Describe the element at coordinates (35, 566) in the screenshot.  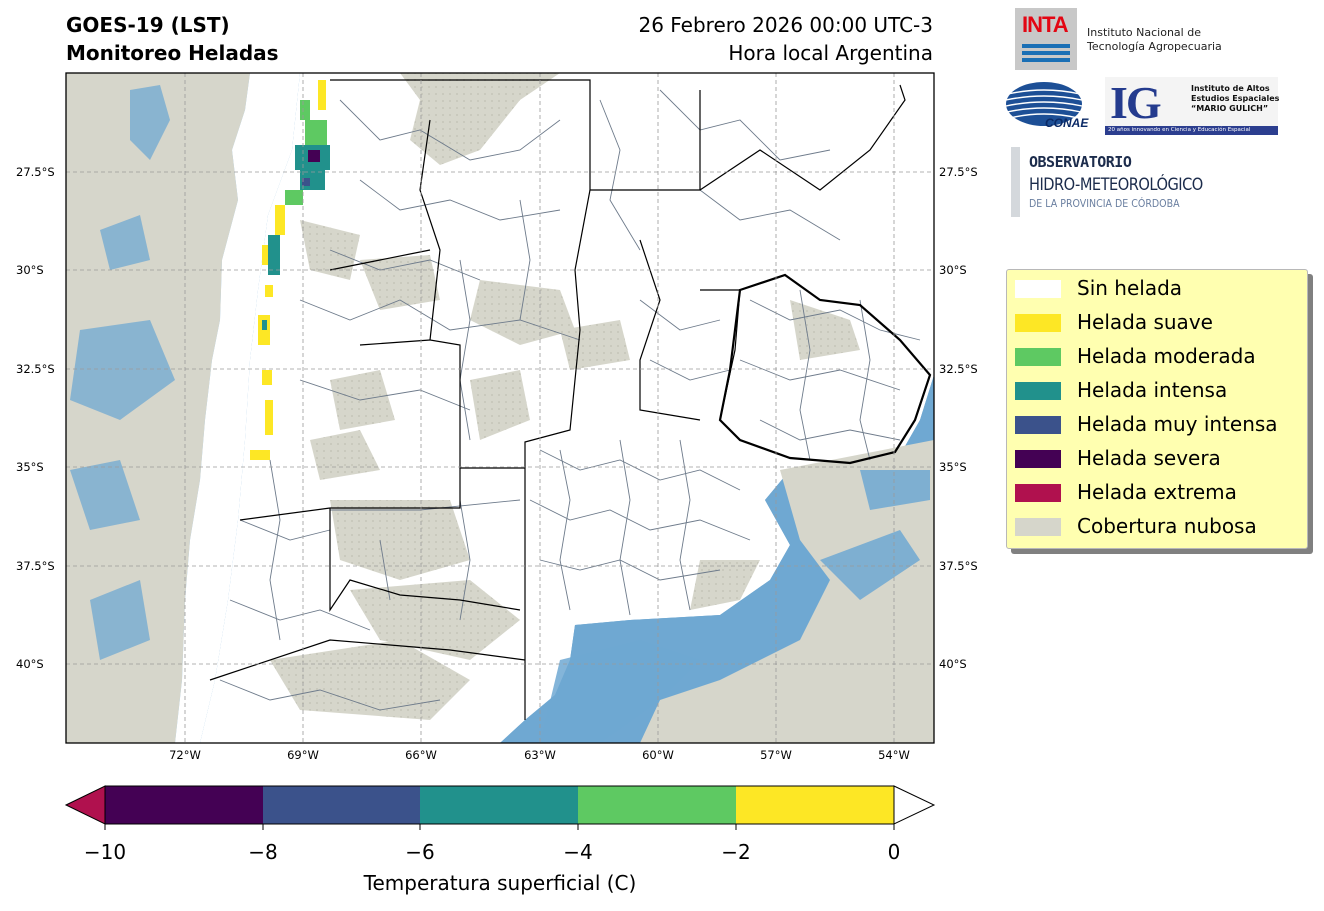
I see `lat-label: 37.5°S` at that location.